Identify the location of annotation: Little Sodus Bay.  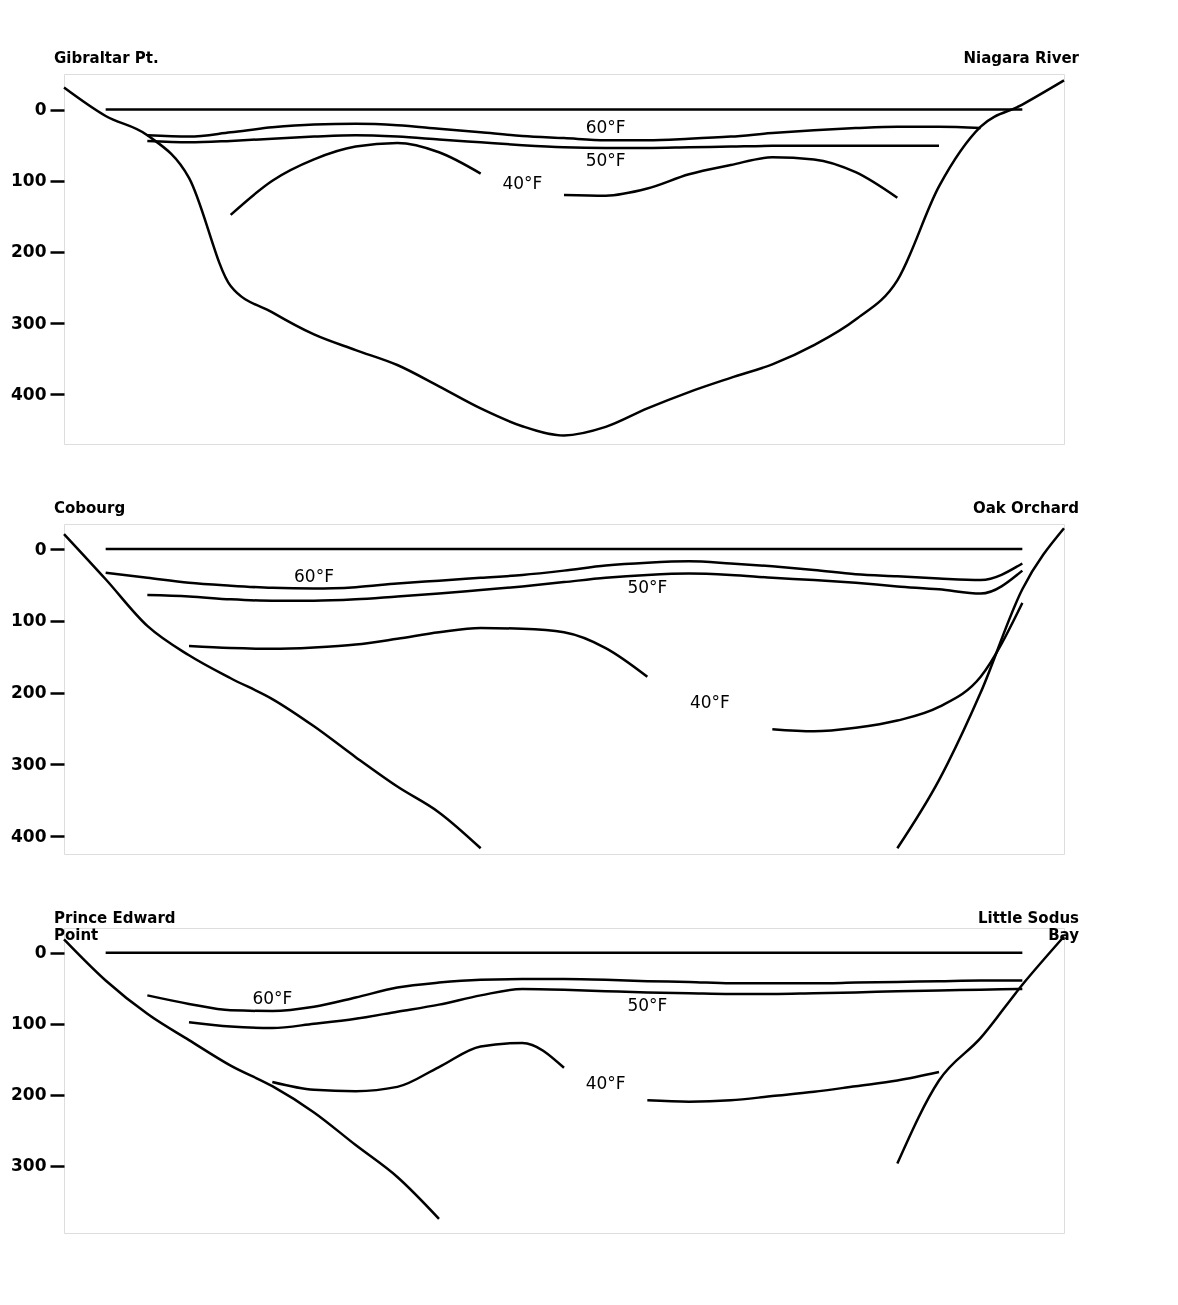
(1028, 926).